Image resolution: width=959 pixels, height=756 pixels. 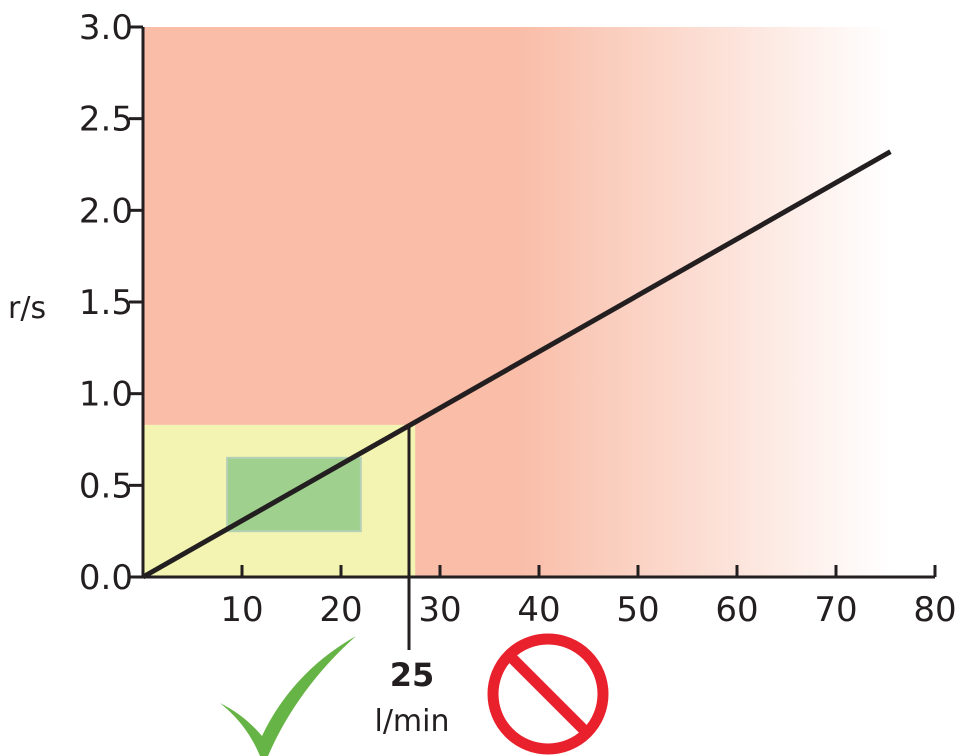 What do you see at coordinates (340, 610) in the screenshot?
I see `x-tick-label: 20` at bounding box center [340, 610].